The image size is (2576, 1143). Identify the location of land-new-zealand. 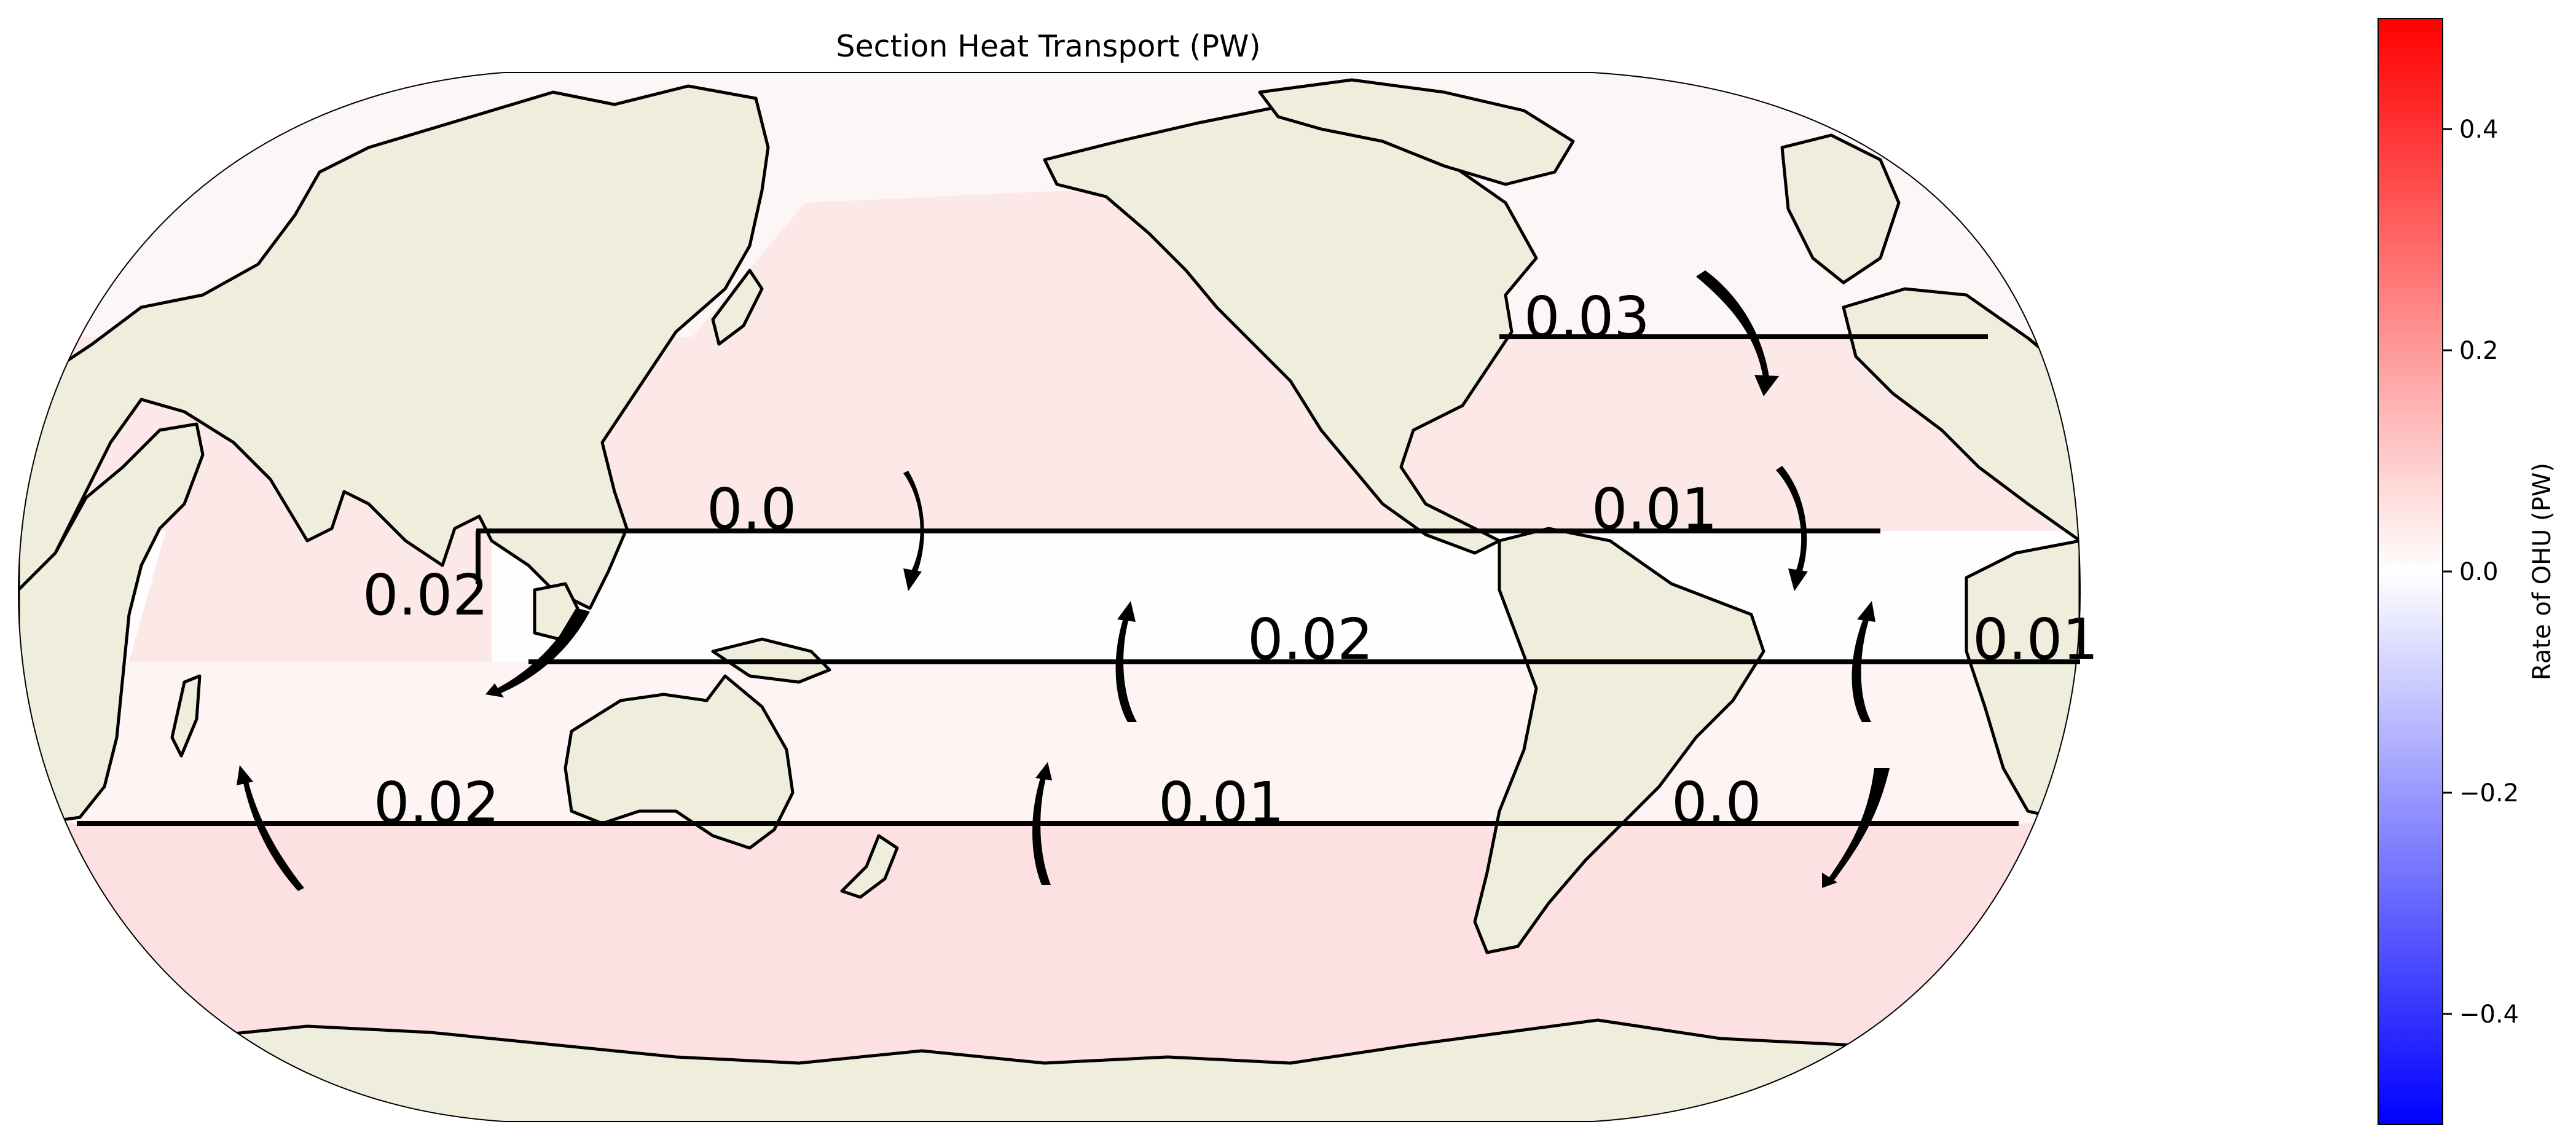
(869, 866).